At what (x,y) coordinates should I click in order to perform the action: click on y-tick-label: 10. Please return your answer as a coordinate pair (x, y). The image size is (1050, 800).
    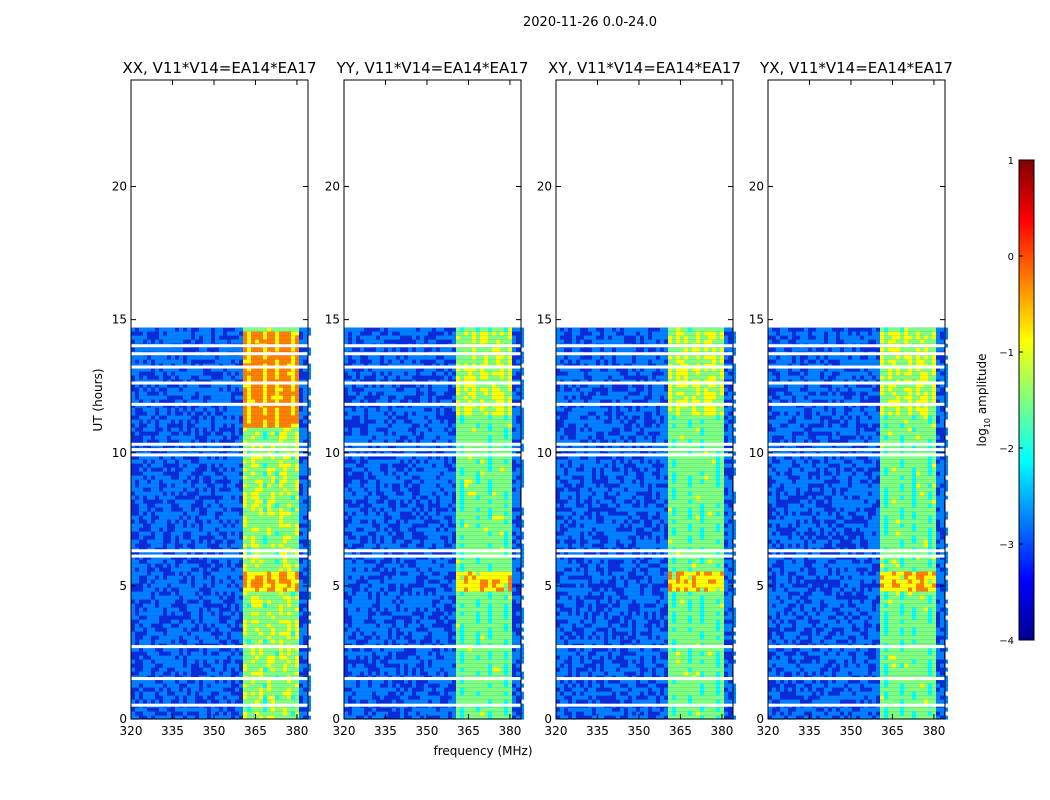
    Looking at the image, I should click on (119, 453).